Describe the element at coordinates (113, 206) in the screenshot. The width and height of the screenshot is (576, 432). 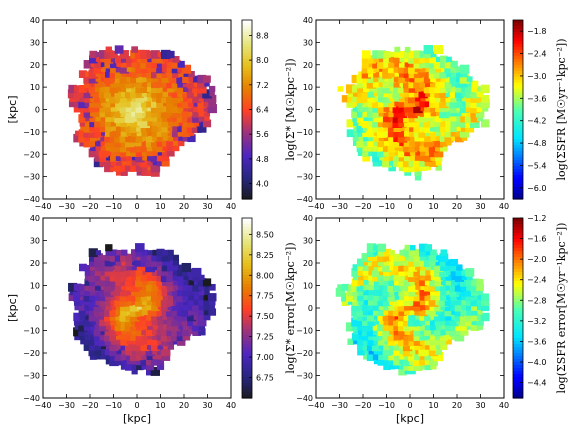
I see `x-tick-label: −10` at that location.